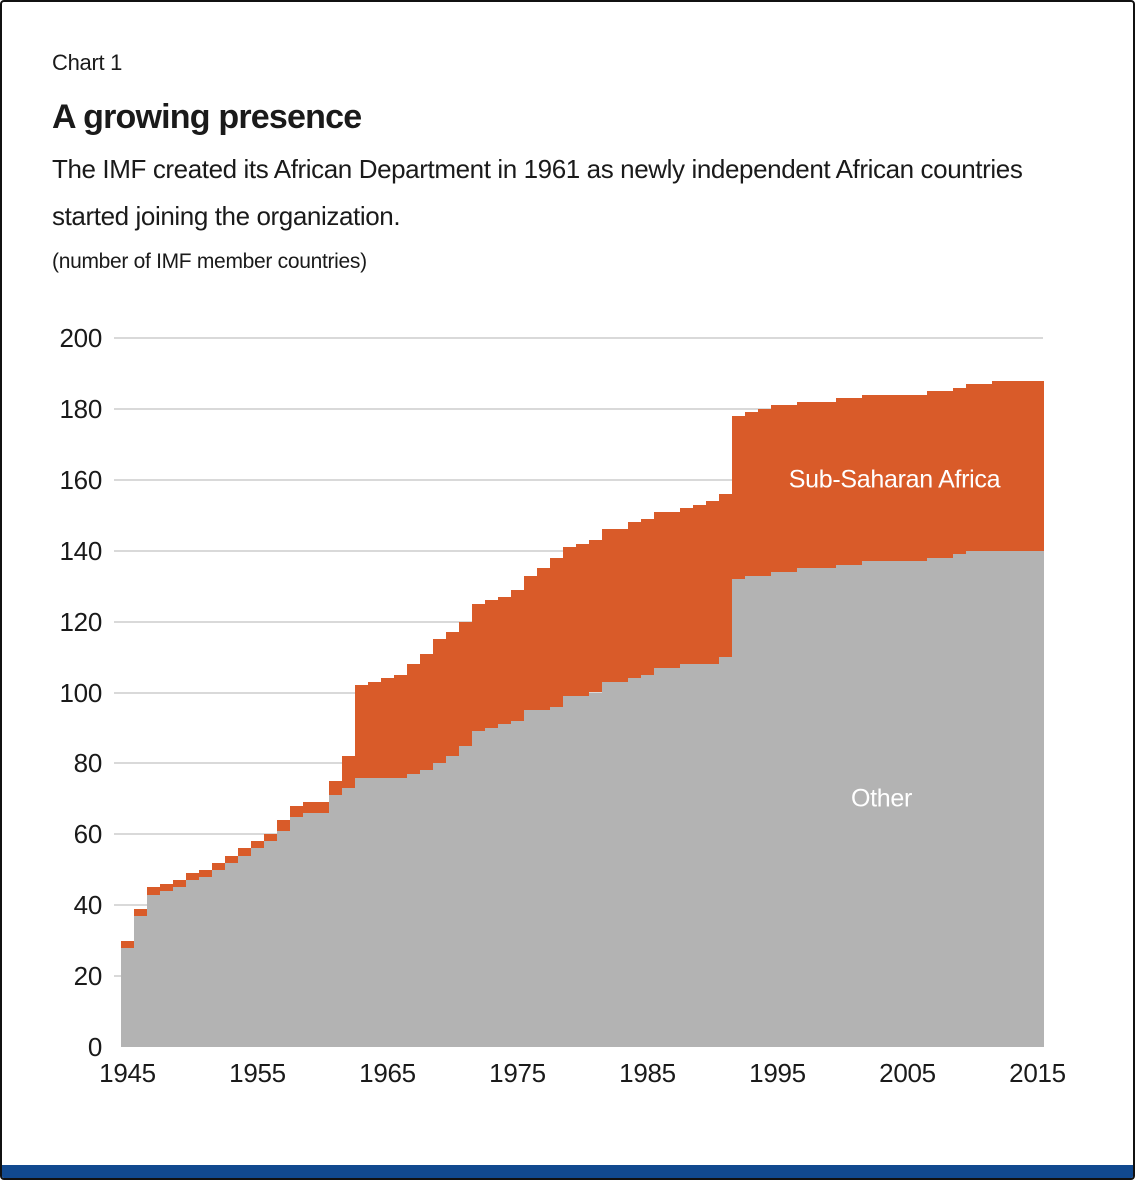  I want to click on bar-1985-sub-saharan-africa, so click(647, 596).